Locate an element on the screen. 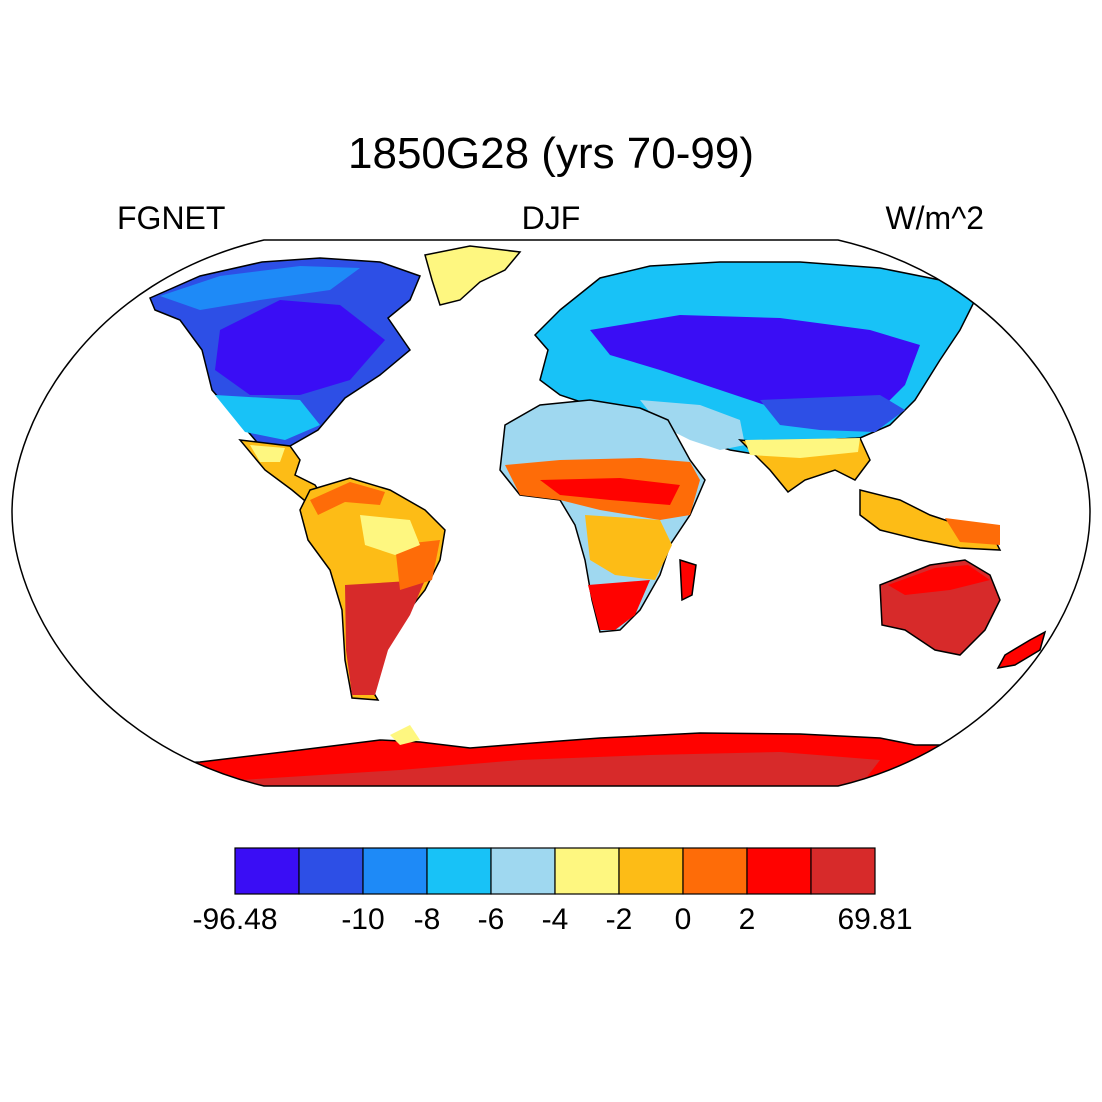  colorbar-tick-label: -10 is located at coordinates (363, 919).